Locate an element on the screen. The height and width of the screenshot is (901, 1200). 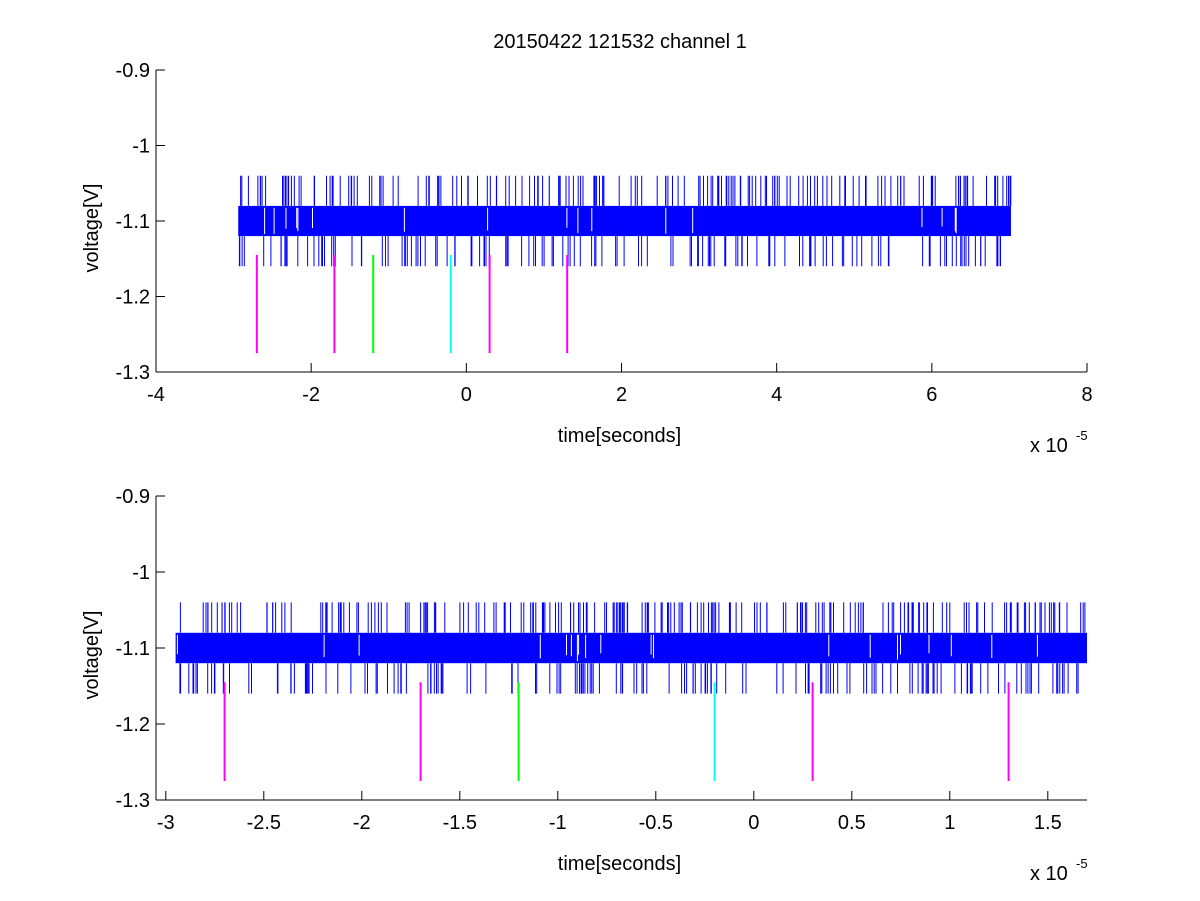
x-tick-label: 0.5 is located at coordinates (852, 823).